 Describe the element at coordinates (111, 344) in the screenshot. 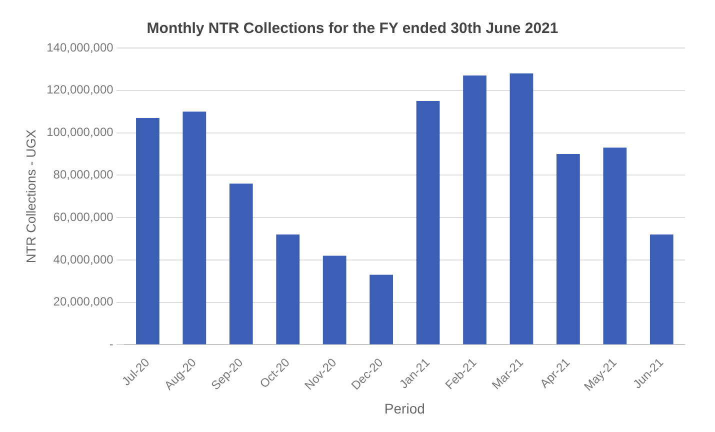

I see `y-tick-label: -` at that location.